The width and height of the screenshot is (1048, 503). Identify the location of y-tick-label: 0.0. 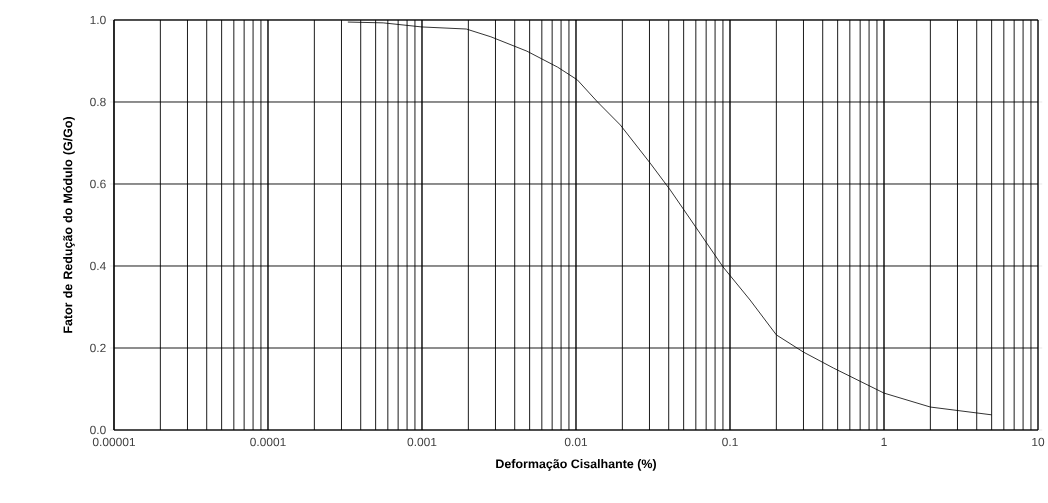
(98, 430).